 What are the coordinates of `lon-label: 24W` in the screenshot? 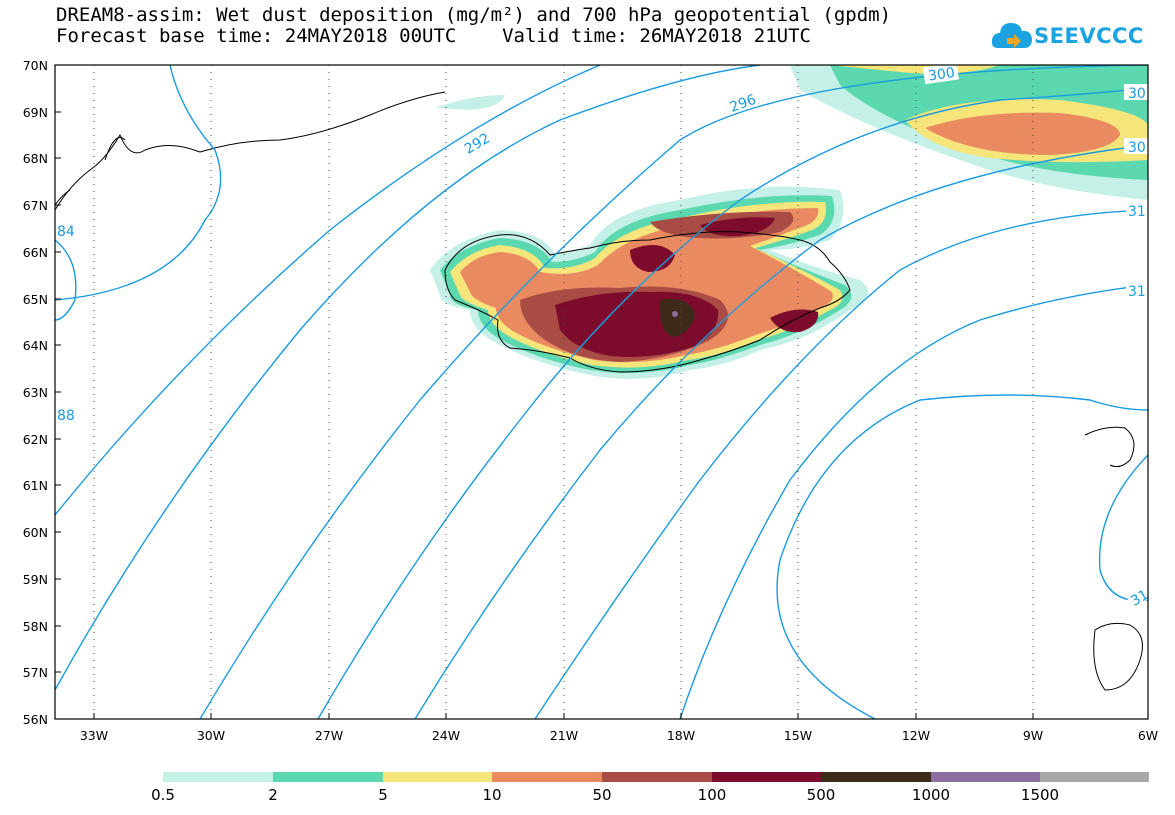 It's located at (446, 735).